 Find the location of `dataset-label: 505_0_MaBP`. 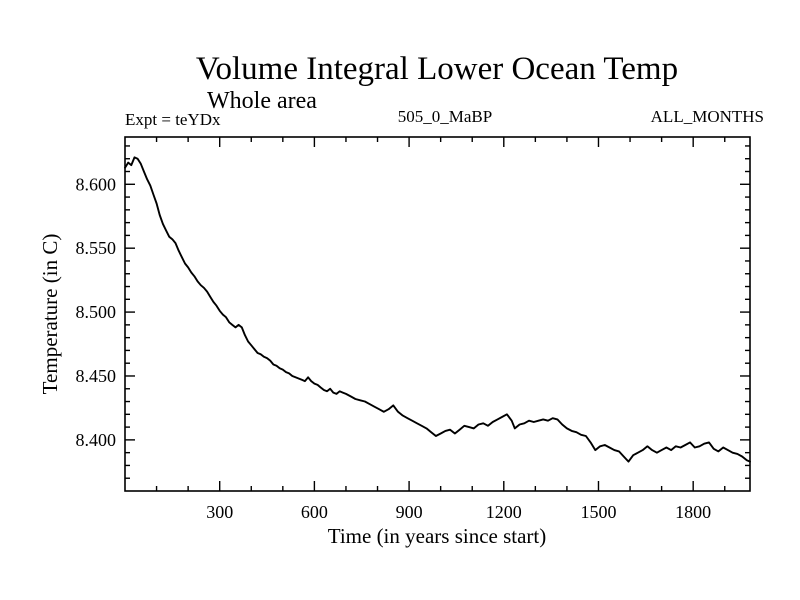

dataset-label: 505_0_MaBP is located at coordinates (445, 116).